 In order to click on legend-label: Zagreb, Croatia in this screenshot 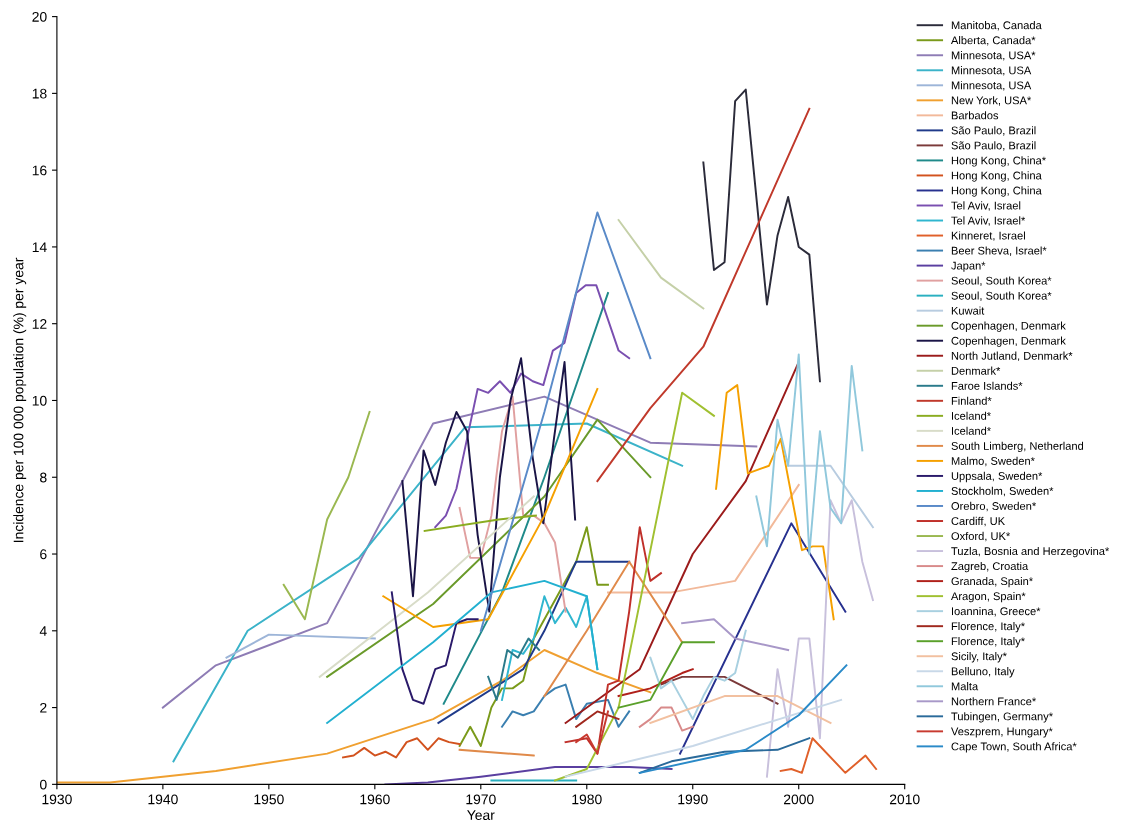, I will do `click(990, 567)`.